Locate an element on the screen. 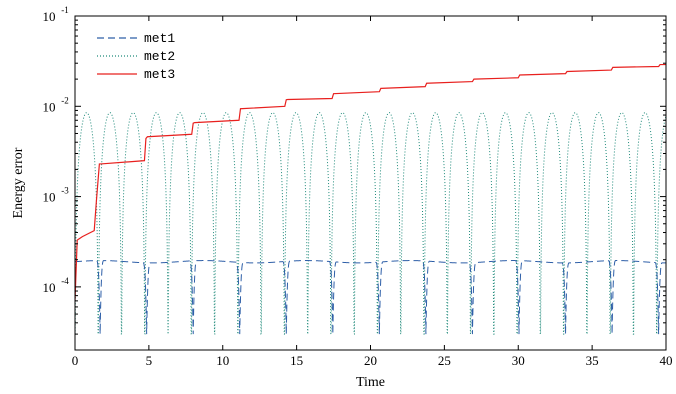 The height and width of the screenshot is (394, 676). x-axis-title: Time is located at coordinates (370, 382).